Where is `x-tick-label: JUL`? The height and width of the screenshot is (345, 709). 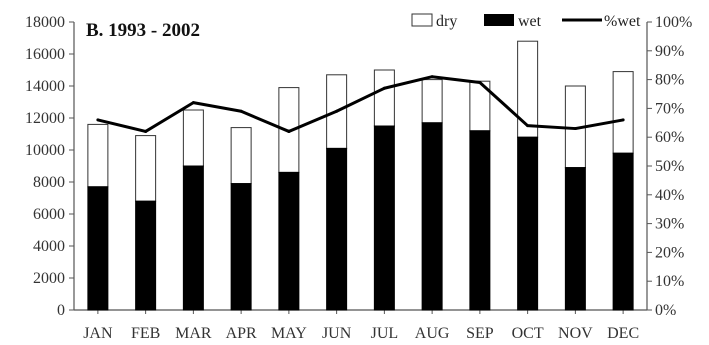
x-tick-label: JUL is located at coordinates (385, 333).